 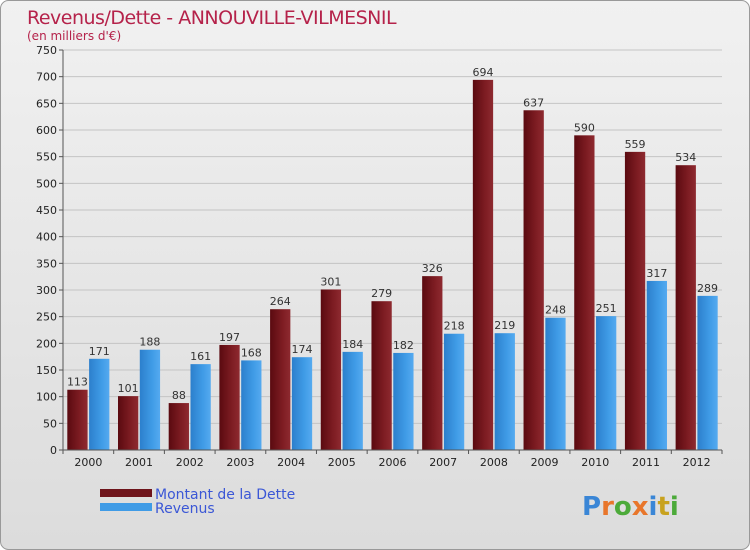 I want to click on legend: Montant de la Dette Revenus, so click(x=197, y=502).